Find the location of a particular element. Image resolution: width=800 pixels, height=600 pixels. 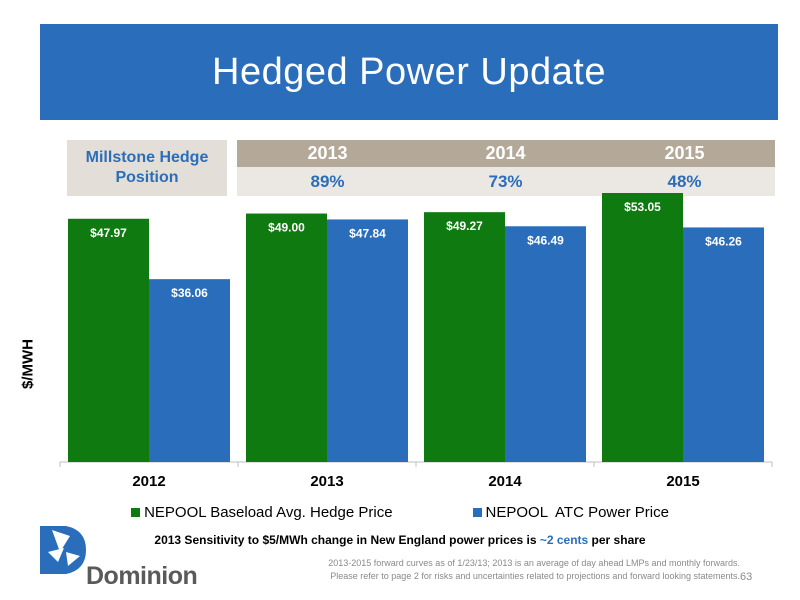

bar-data-label: $47.84 is located at coordinates (367, 233).